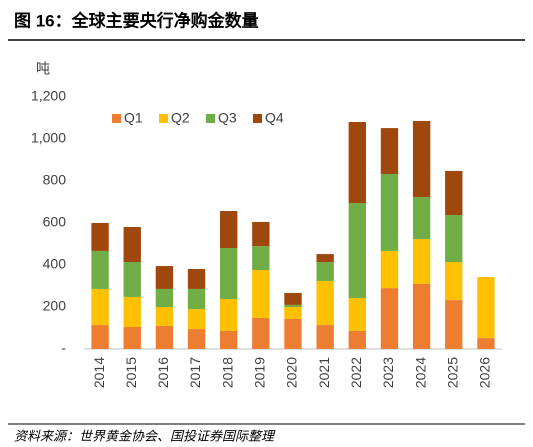 This screenshot has width=533, height=447. Describe the element at coordinates (180, 118) in the screenshot. I see `legend-label: Q2` at that location.